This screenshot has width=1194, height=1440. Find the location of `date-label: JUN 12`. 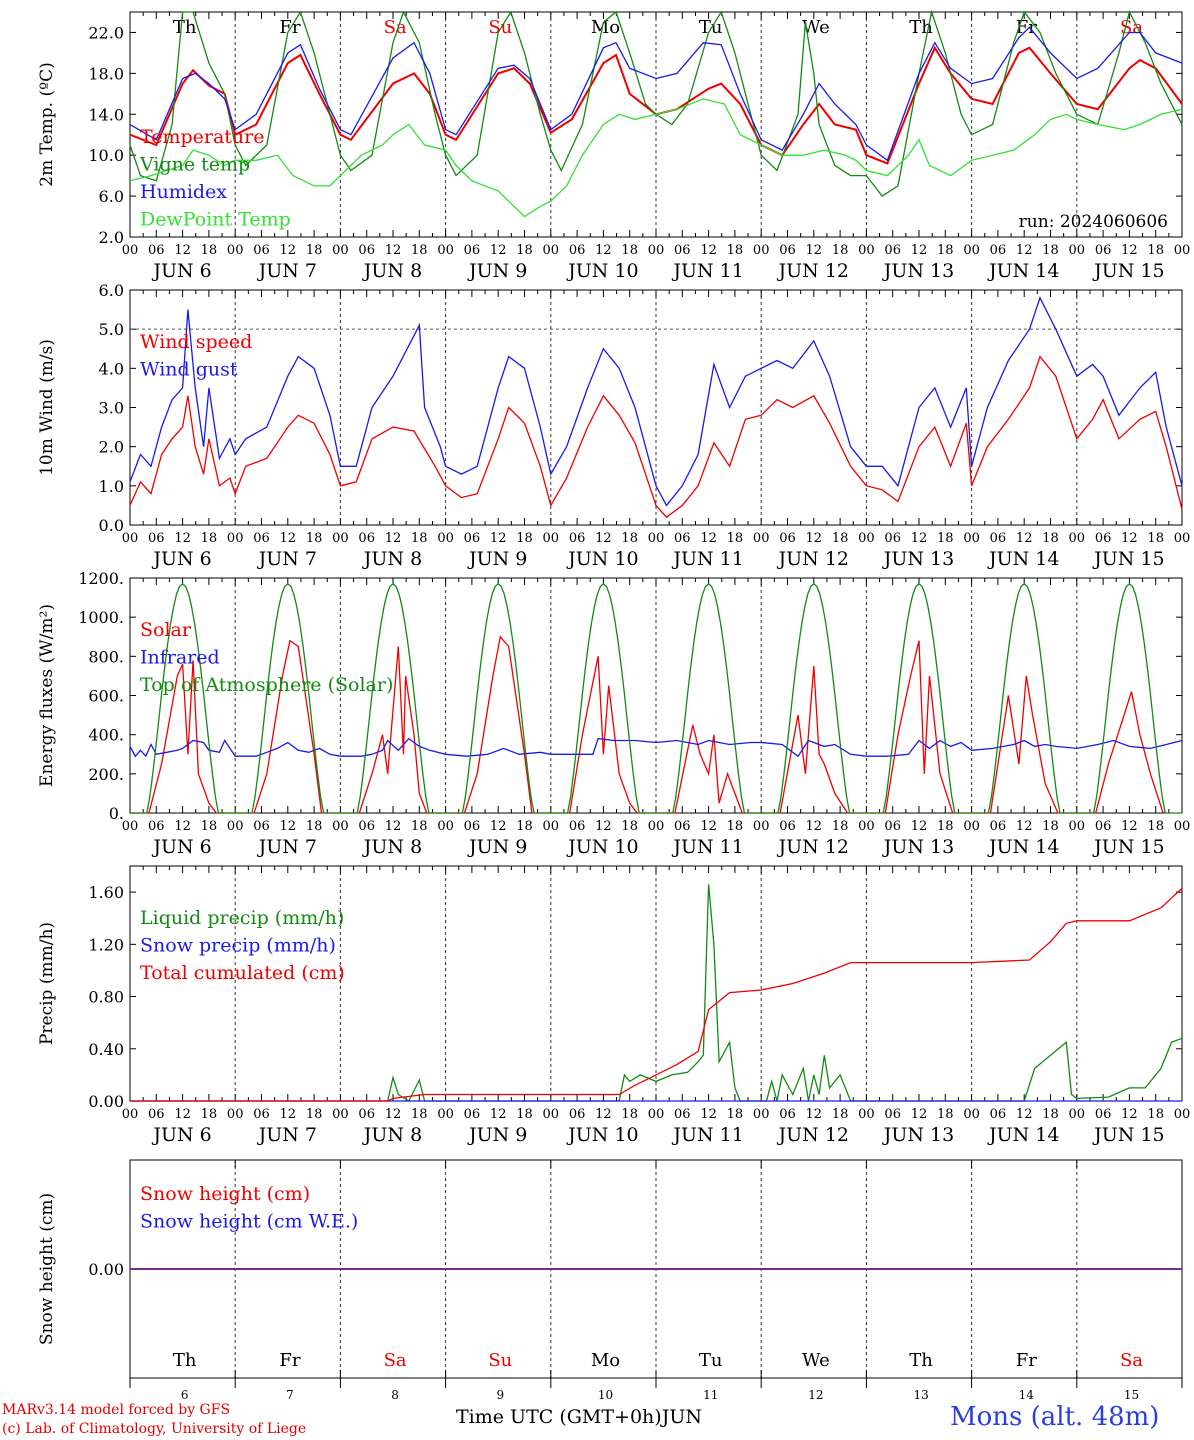

date-label: JUN 12 is located at coordinates (813, 559).